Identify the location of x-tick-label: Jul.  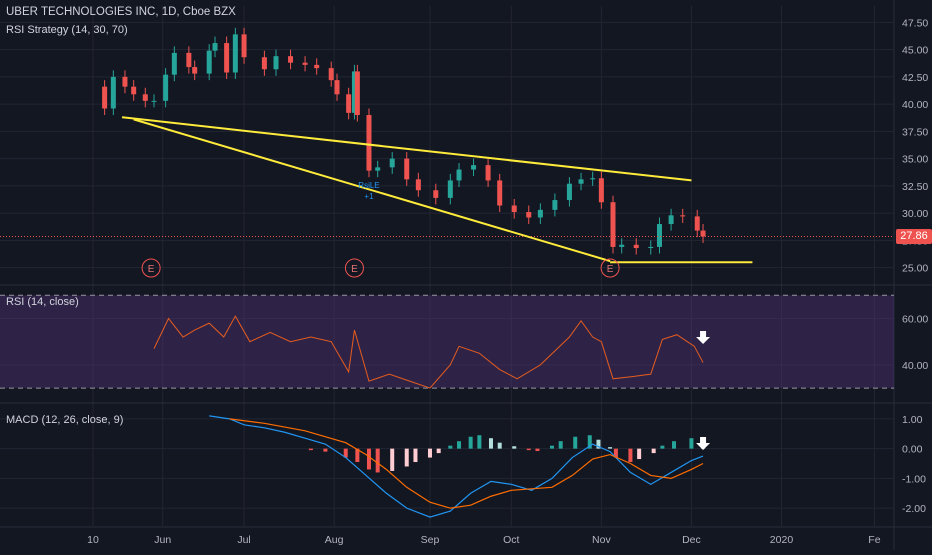
(243, 540).